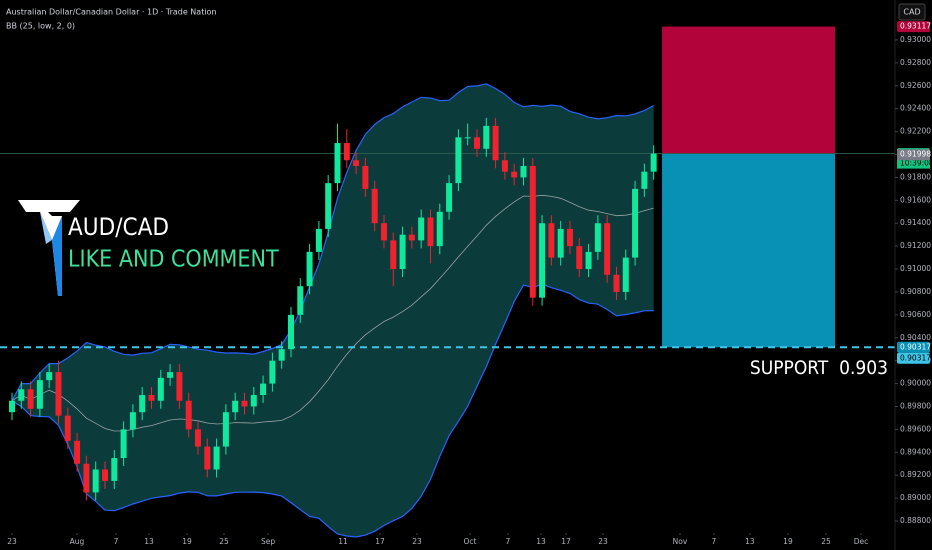  What do you see at coordinates (915, 520) in the screenshot?
I see `y-tick-label: 0.88800` at bounding box center [915, 520].